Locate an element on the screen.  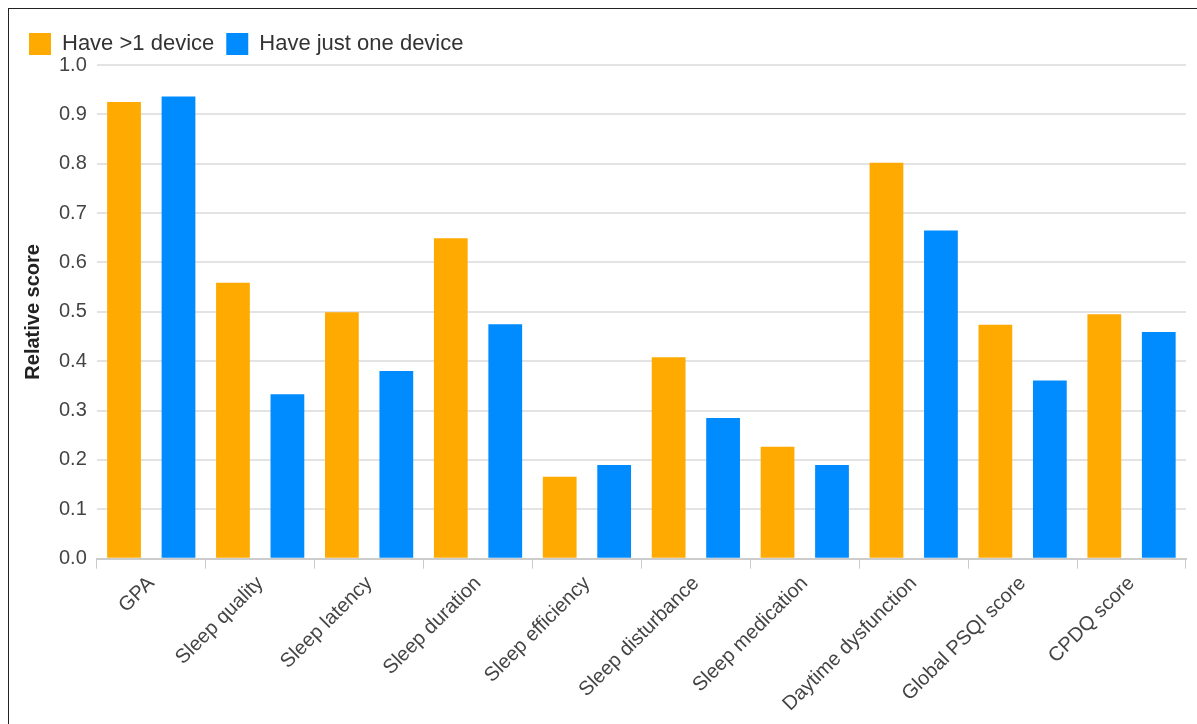
y-tick-label: 0.8 is located at coordinates (72, 162).